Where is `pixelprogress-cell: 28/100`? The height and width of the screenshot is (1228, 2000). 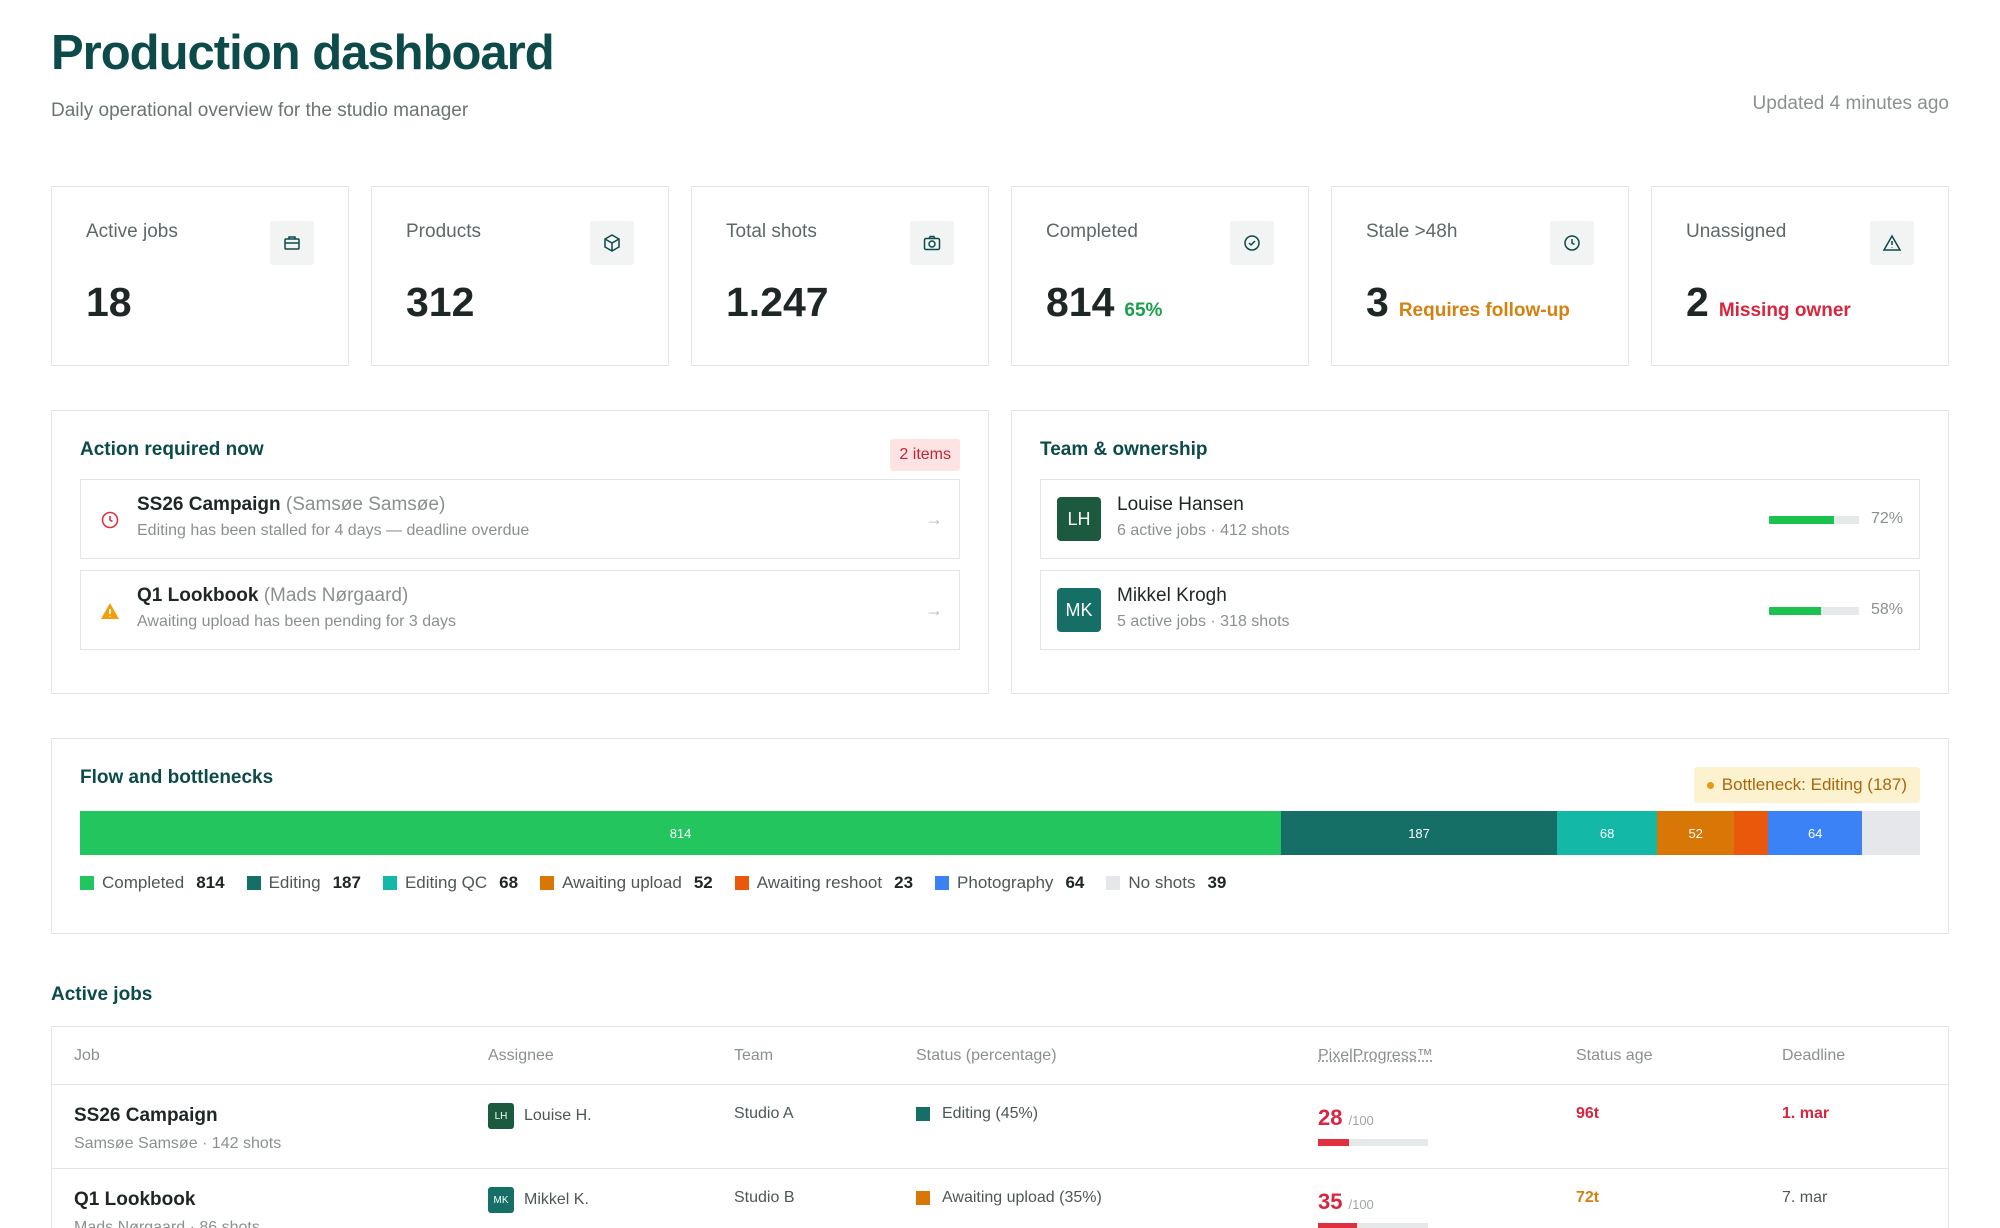 pixelprogress-cell: 28/100 is located at coordinates (1447, 1136).